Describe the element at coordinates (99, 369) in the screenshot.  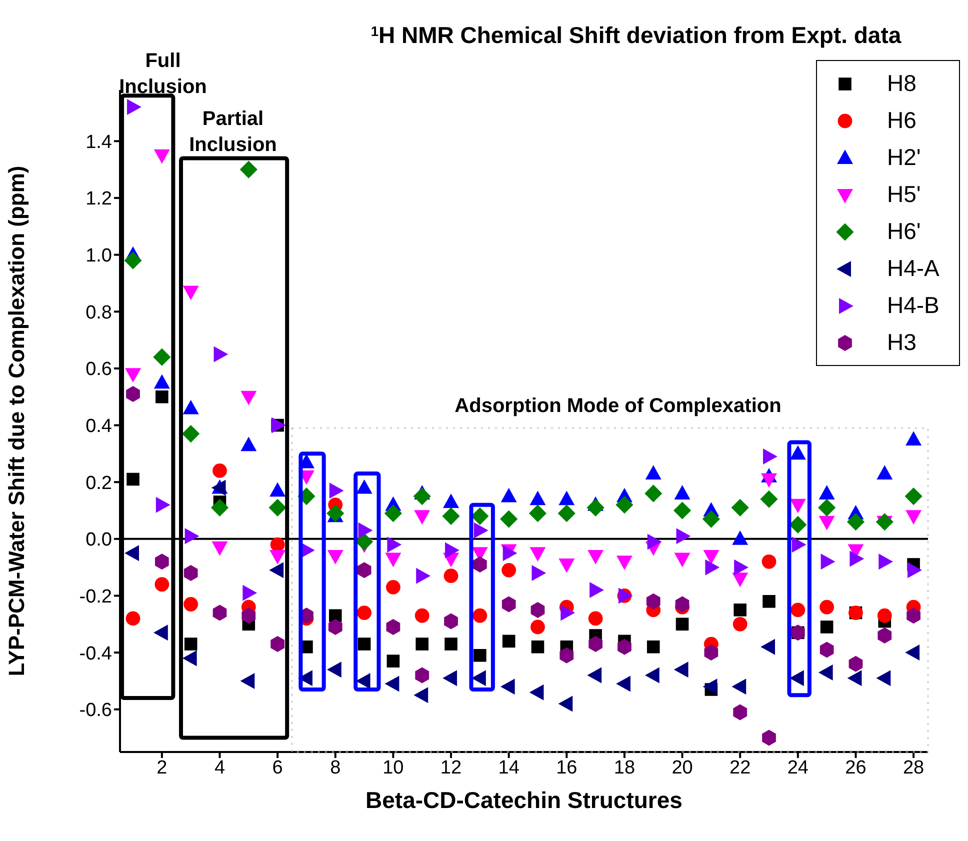
I see `y-tick-label: 0.6` at that location.